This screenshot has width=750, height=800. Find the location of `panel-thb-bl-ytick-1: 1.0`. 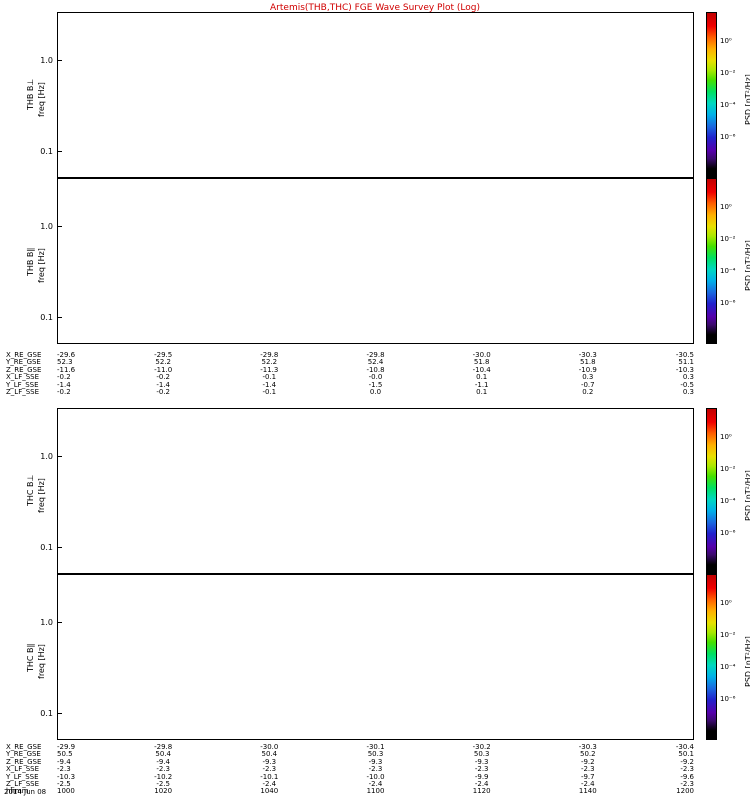

panel-thb-bl-ytick-1: 1.0 is located at coordinates (46, 60).